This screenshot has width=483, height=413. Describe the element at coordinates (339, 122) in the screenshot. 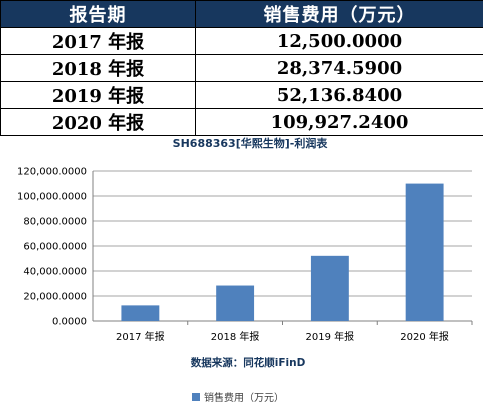

I see `cell-value: 109,927.2400` at that location.